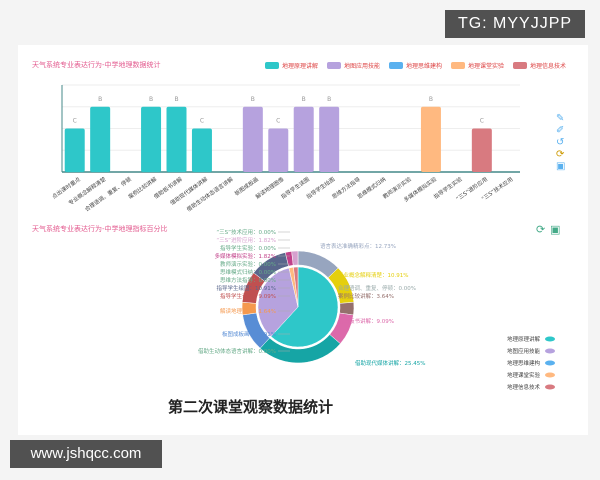  Describe the element at coordinates (390, 363) in the screenshot. I see `pie-data-label: 借助现代媒体讲解：25.45%` at that location.